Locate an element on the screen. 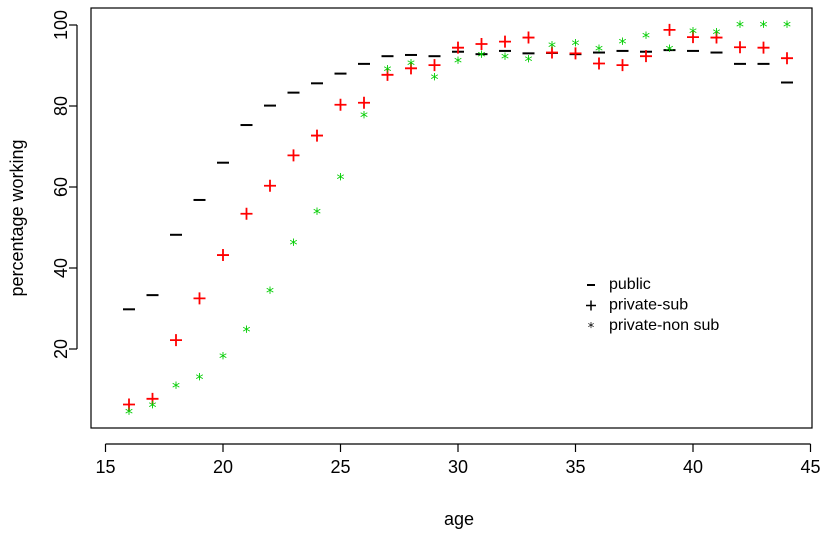  x-tick-label: 35 is located at coordinates (575, 467).